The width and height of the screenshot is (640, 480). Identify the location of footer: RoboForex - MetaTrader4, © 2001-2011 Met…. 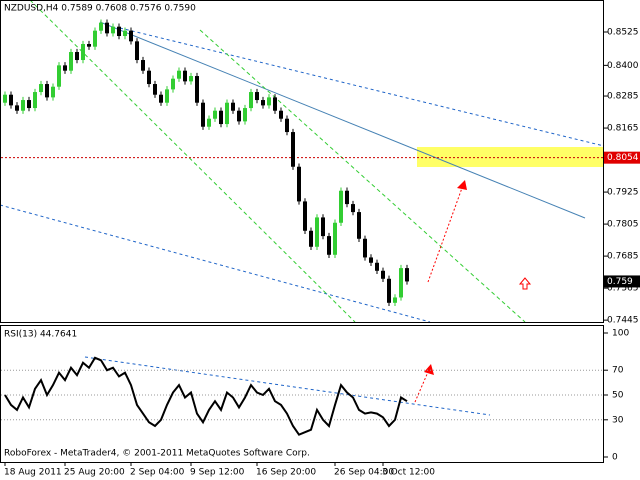
(157, 454).